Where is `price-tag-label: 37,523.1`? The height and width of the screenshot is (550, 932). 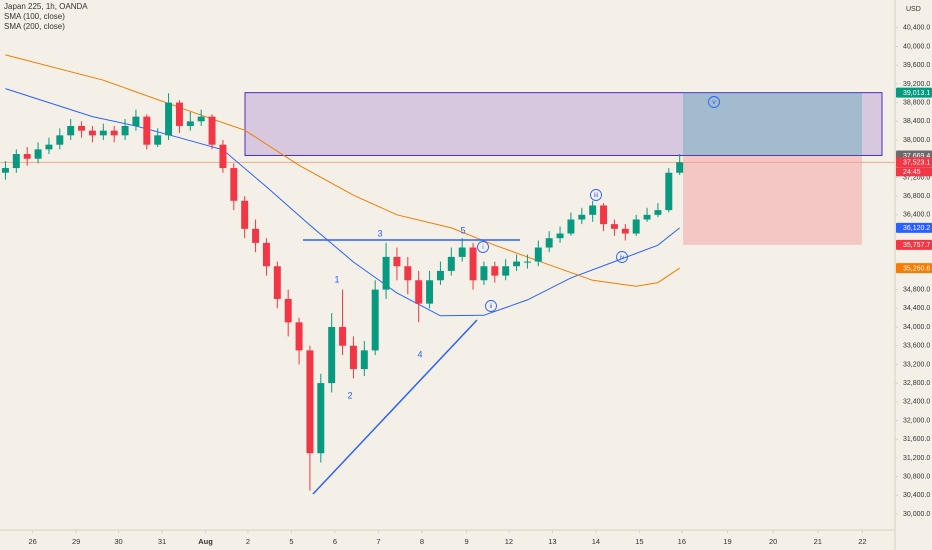
price-tag-label: 37,523.1 is located at coordinates (916, 163).